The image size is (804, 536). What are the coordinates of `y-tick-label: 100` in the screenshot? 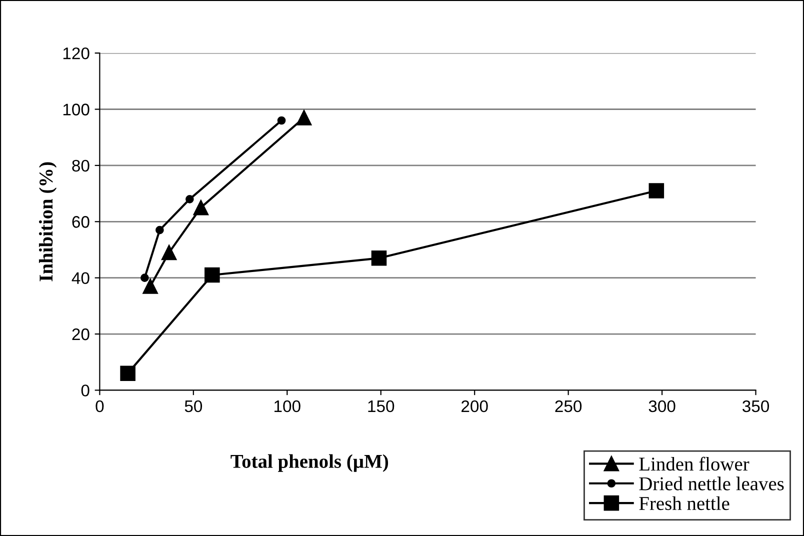 It's located at (76, 110).